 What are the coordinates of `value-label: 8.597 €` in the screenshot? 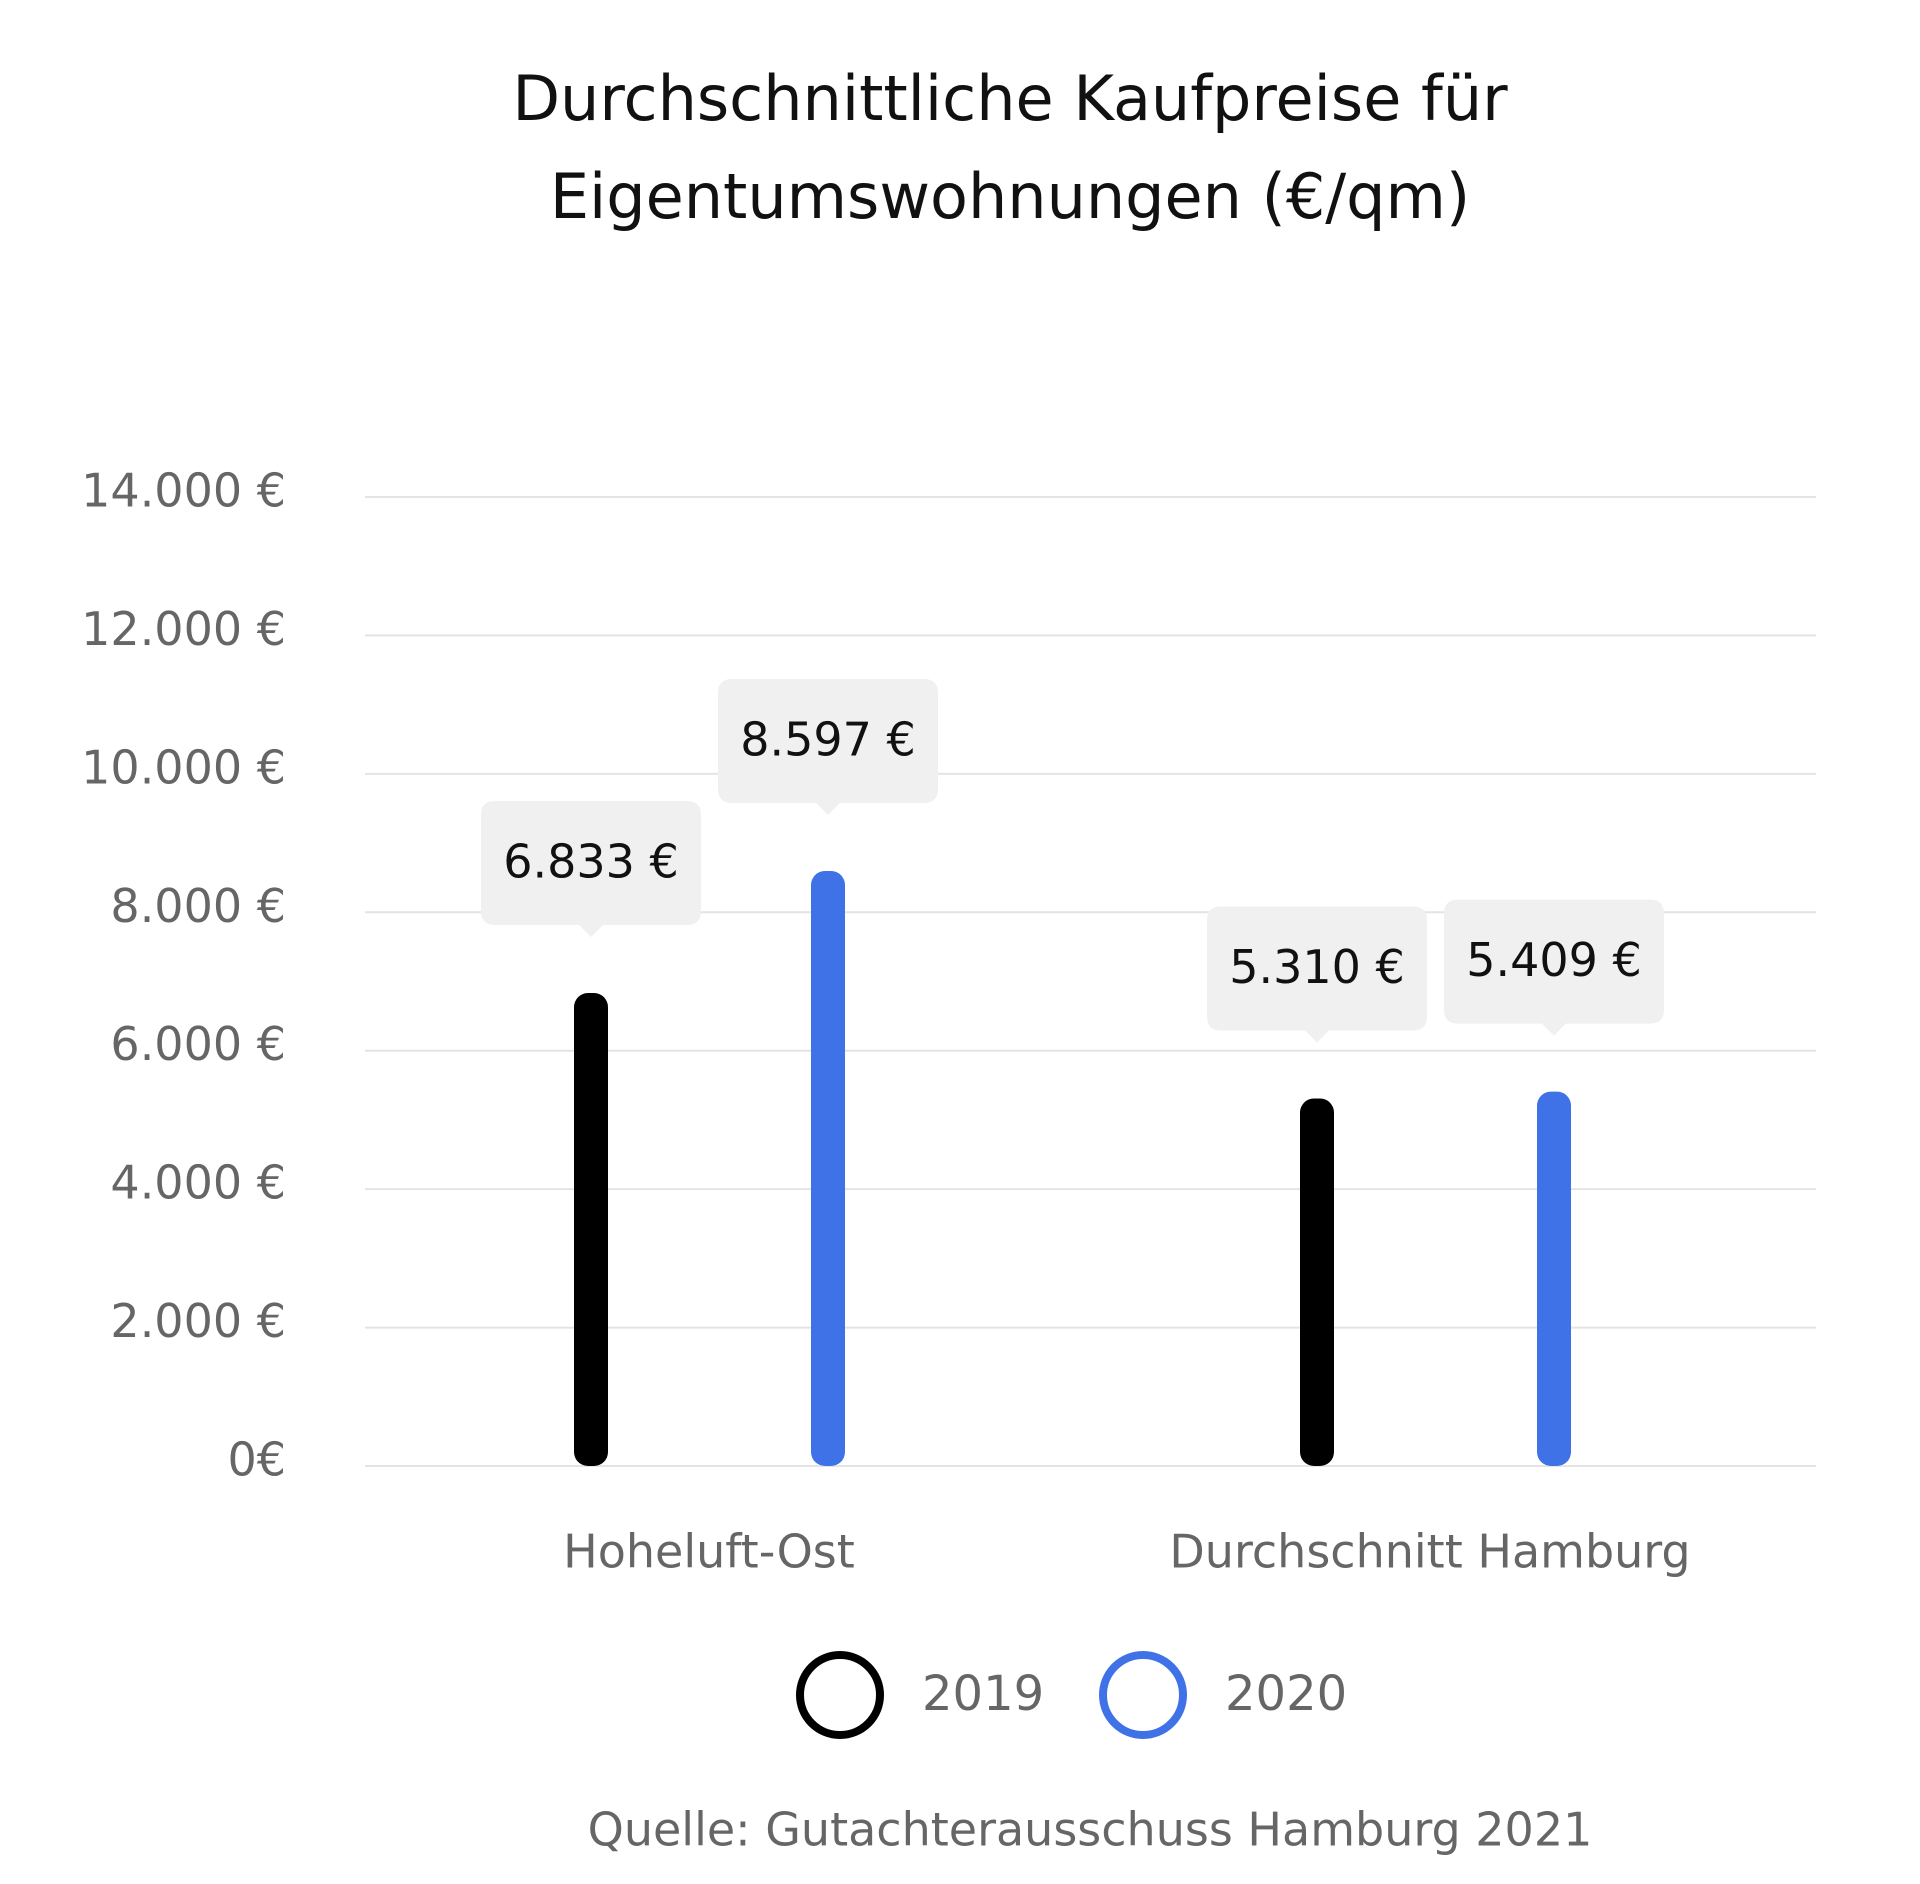 It's located at (828, 739).